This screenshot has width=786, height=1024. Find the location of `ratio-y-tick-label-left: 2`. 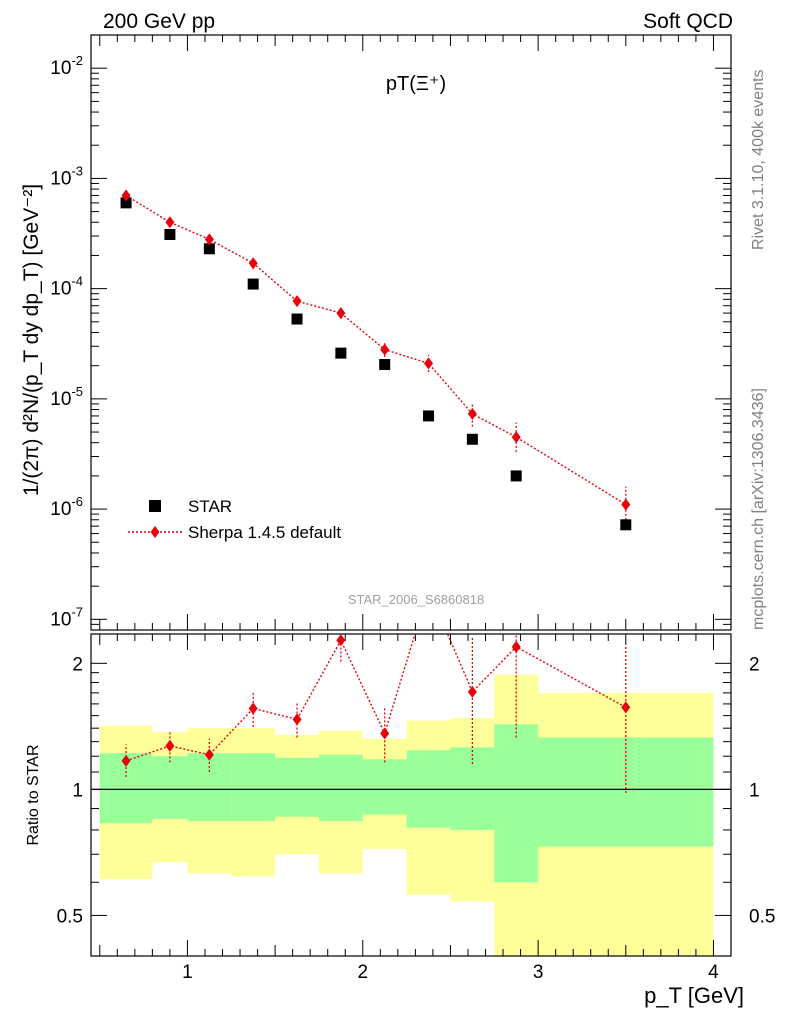

ratio-y-tick-label-left: 2 is located at coordinates (77, 664).